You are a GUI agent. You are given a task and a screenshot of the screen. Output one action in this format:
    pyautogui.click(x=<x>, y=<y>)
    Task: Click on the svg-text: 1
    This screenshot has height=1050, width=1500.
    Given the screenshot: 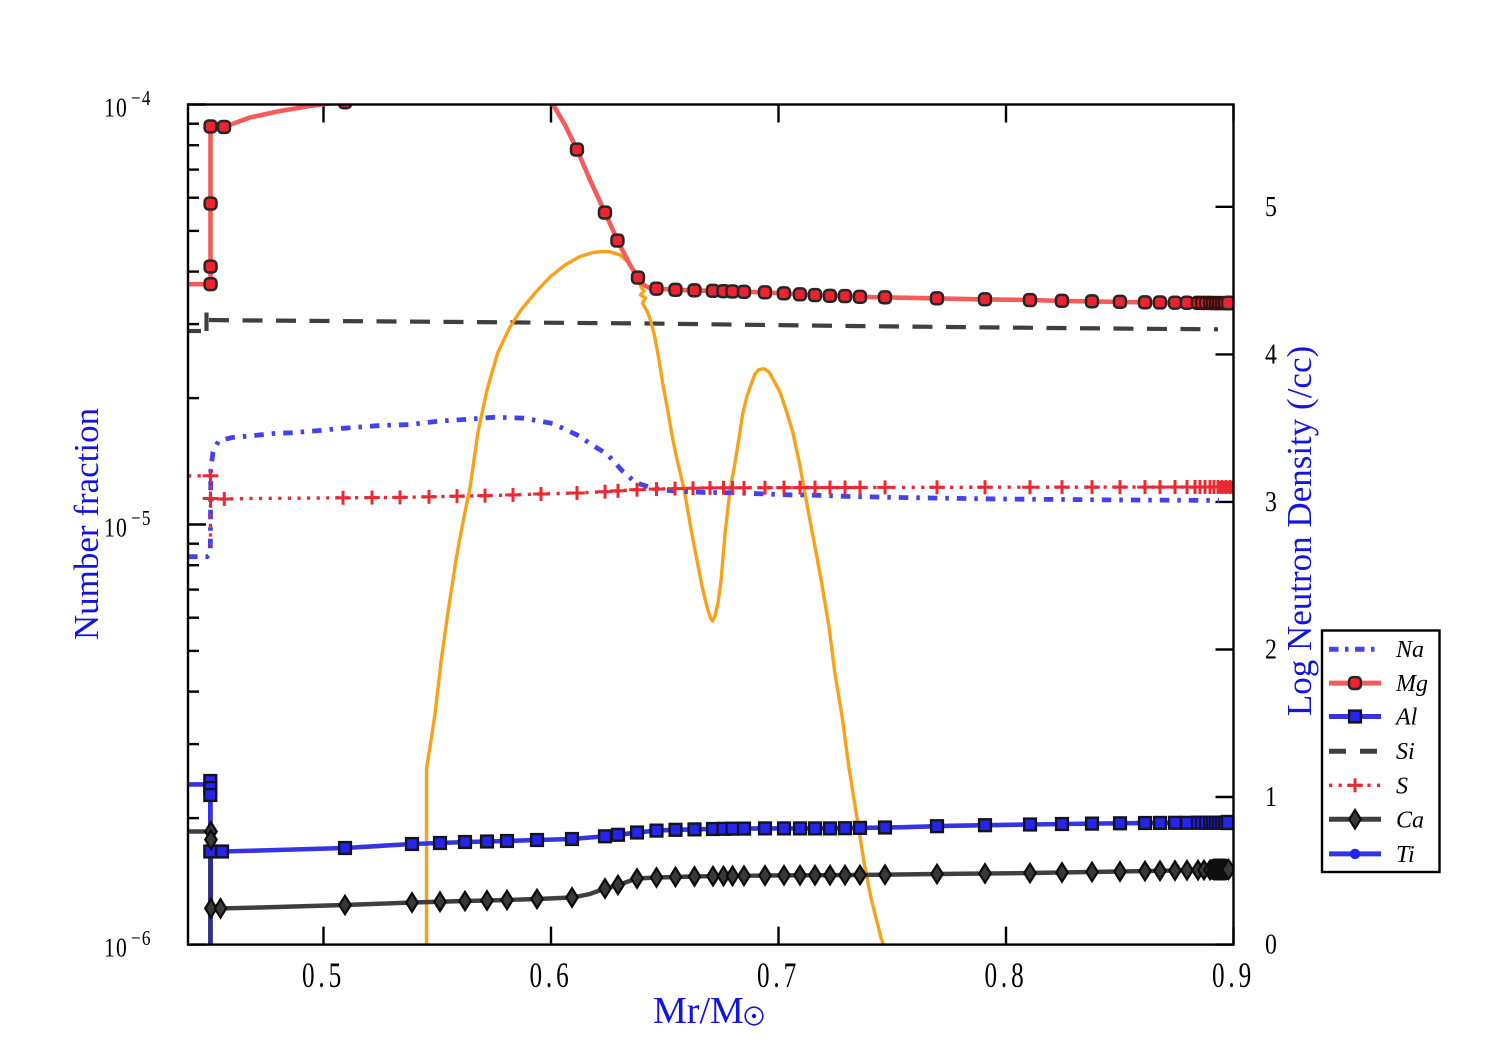 What is the action you would take?
    pyautogui.click(x=1271, y=796)
    